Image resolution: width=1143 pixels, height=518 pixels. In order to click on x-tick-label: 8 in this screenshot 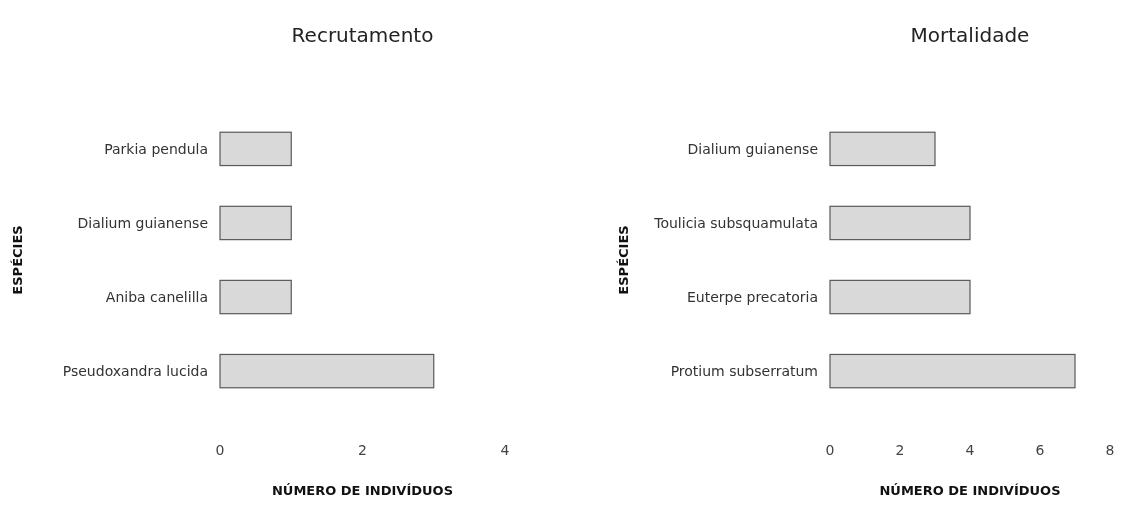, I will do `click(1110, 450)`.